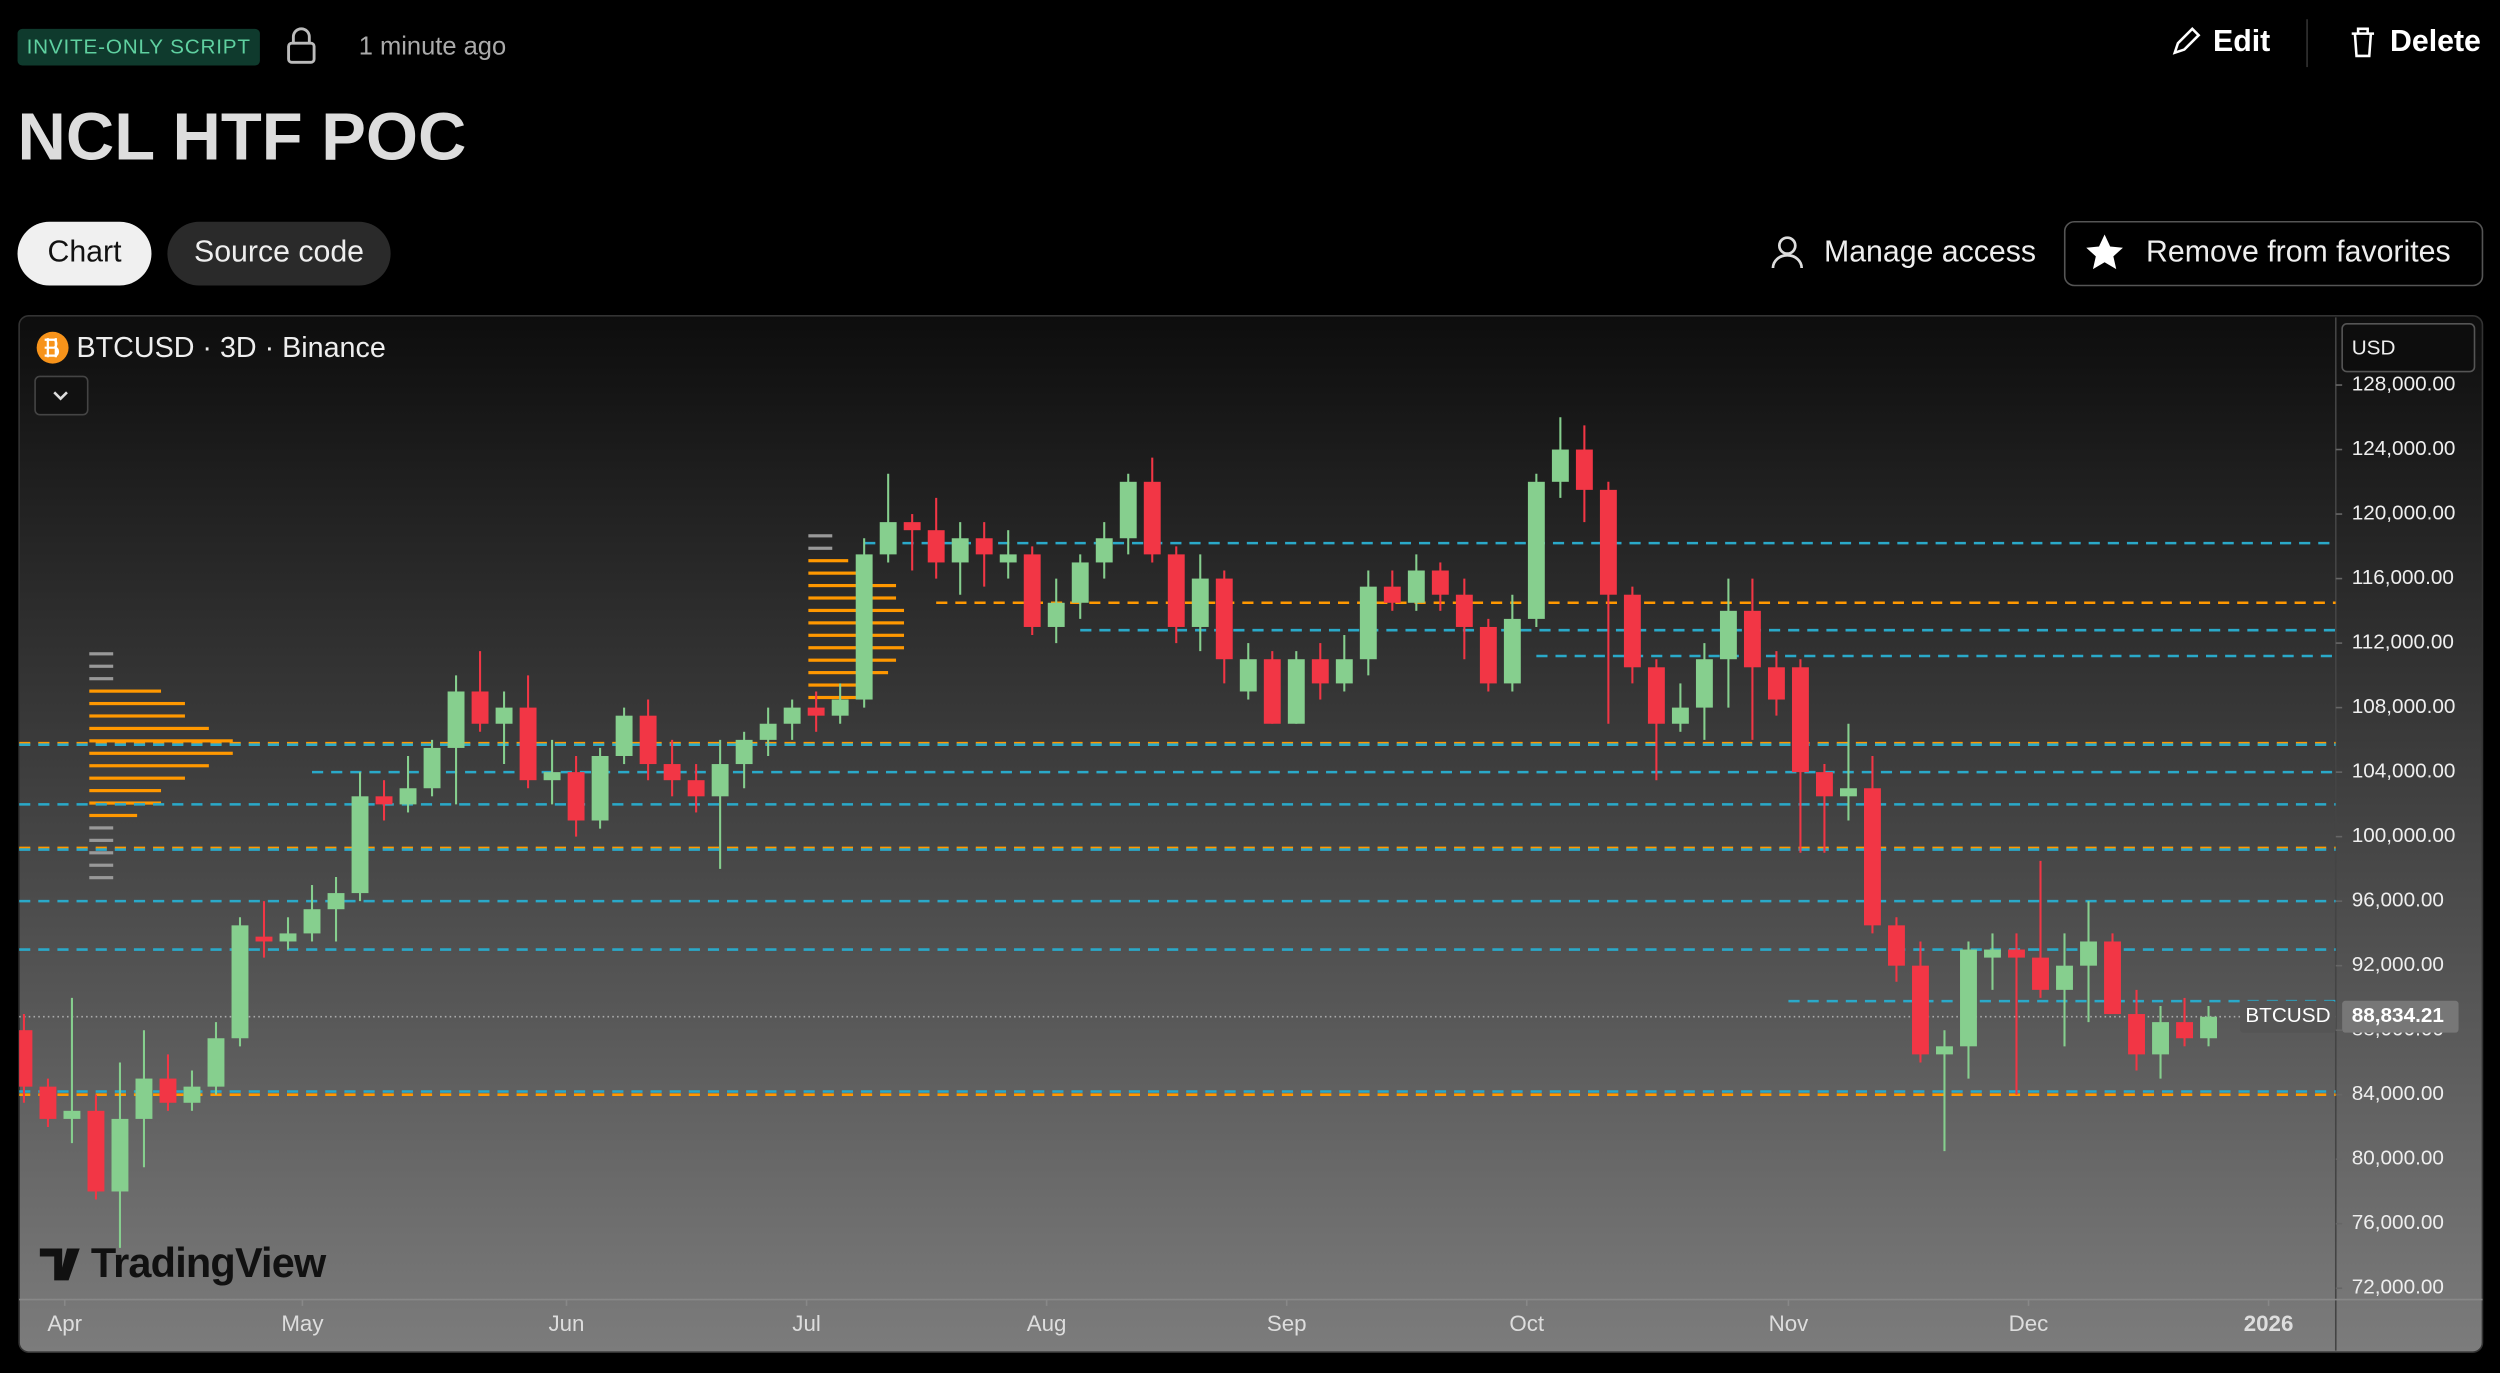 This screenshot has height=1373, width=2500. What do you see at coordinates (2029, 1323) in the screenshot?
I see `x-tick-label: Dec` at bounding box center [2029, 1323].